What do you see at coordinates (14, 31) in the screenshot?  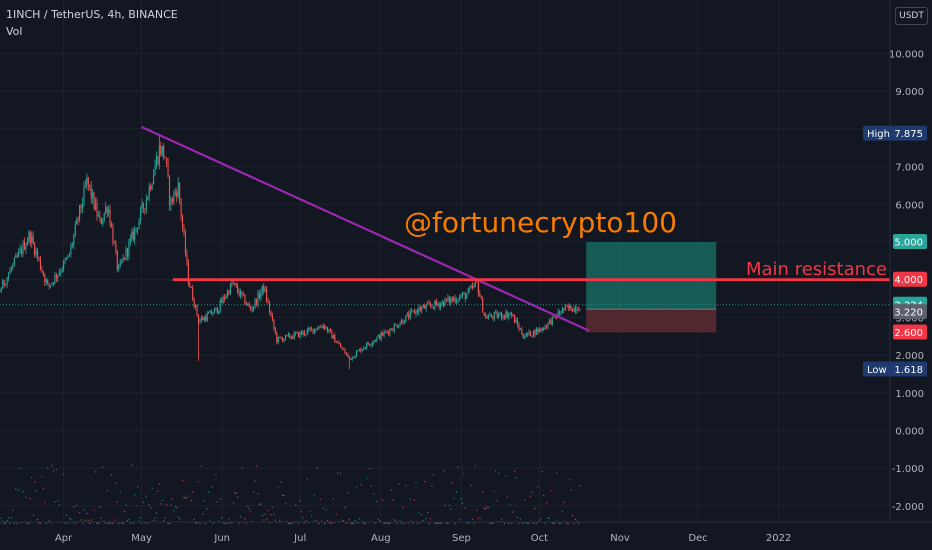 I see `volume-indicator-label: Vol` at bounding box center [14, 31].